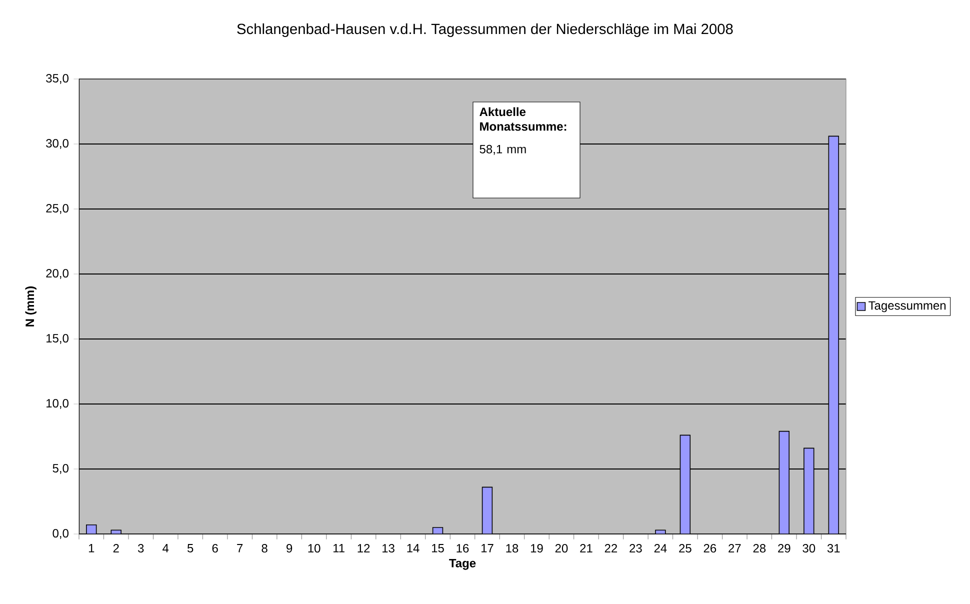 The height and width of the screenshot is (604, 970). What do you see at coordinates (685, 548) in the screenshot?
I see `x-tick-label: 25` at bounding box center [685, 548].